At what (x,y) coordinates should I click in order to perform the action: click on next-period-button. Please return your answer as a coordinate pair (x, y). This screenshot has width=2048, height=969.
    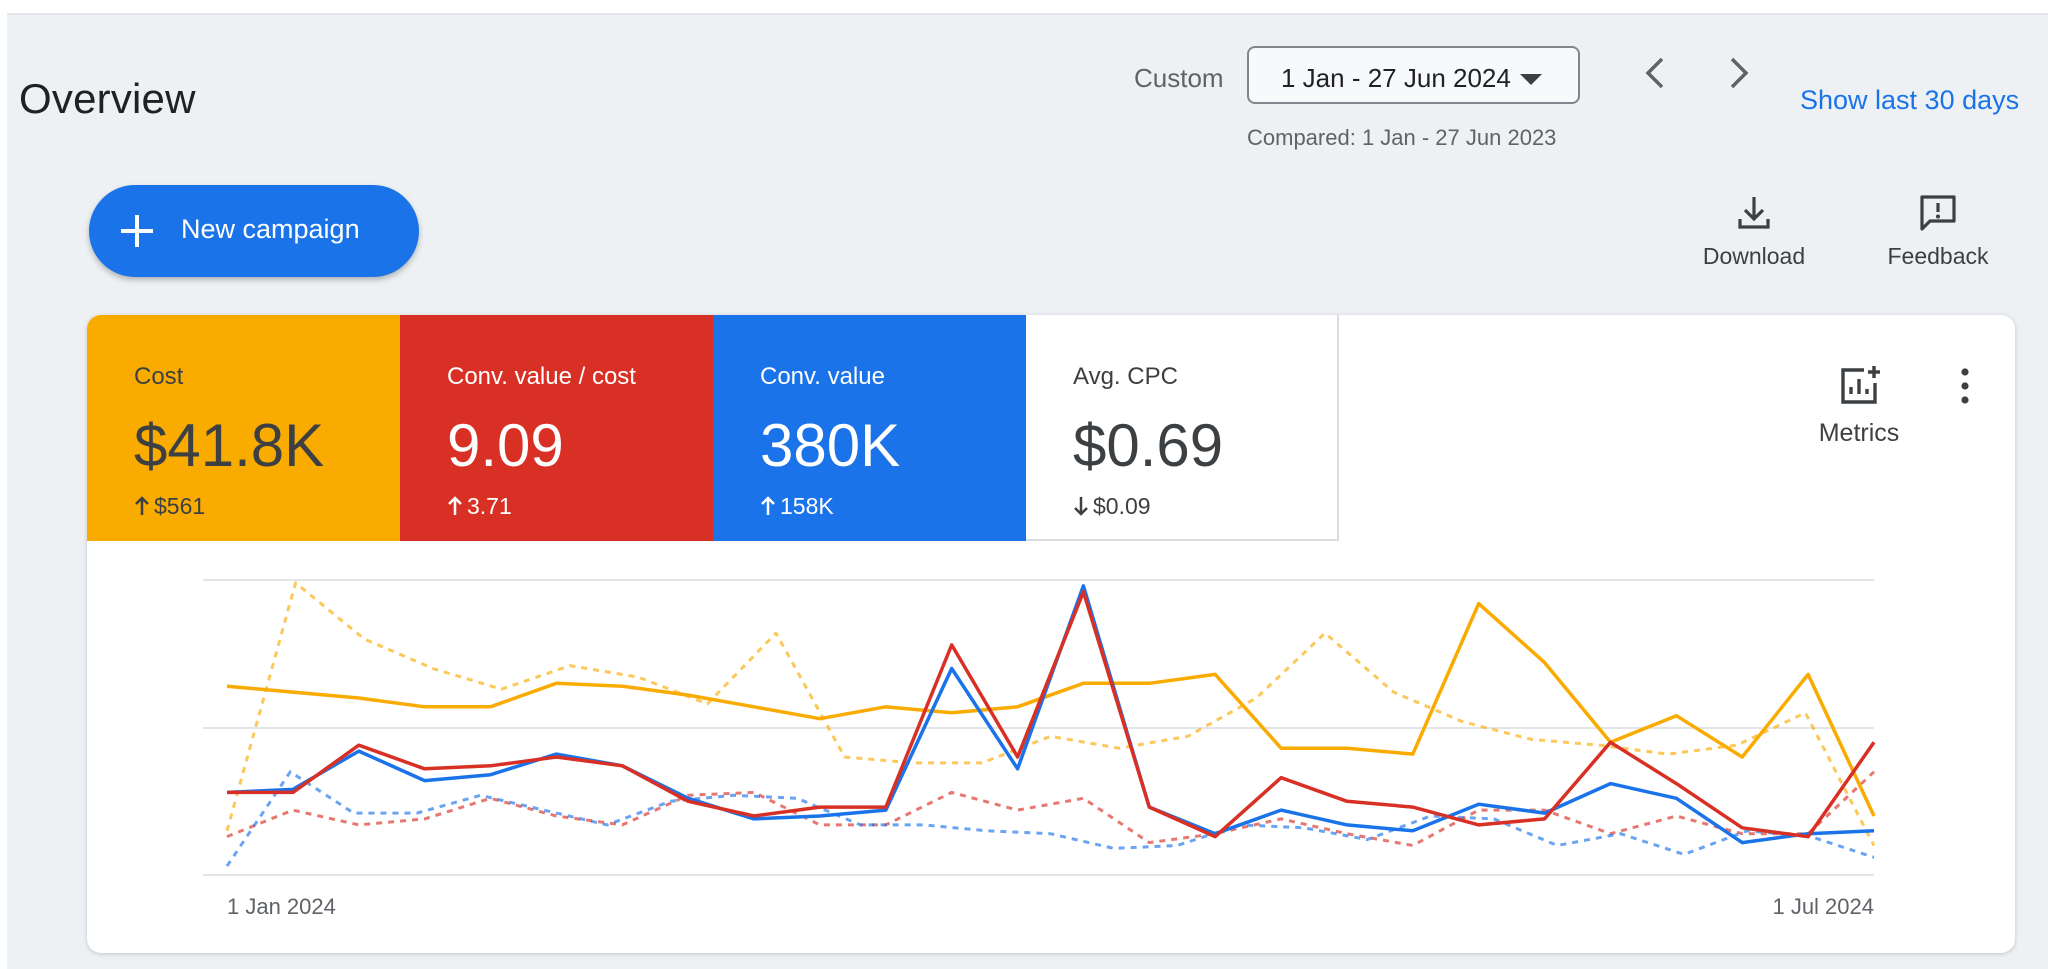
    Looking at the image, I should click on (1737, 73).